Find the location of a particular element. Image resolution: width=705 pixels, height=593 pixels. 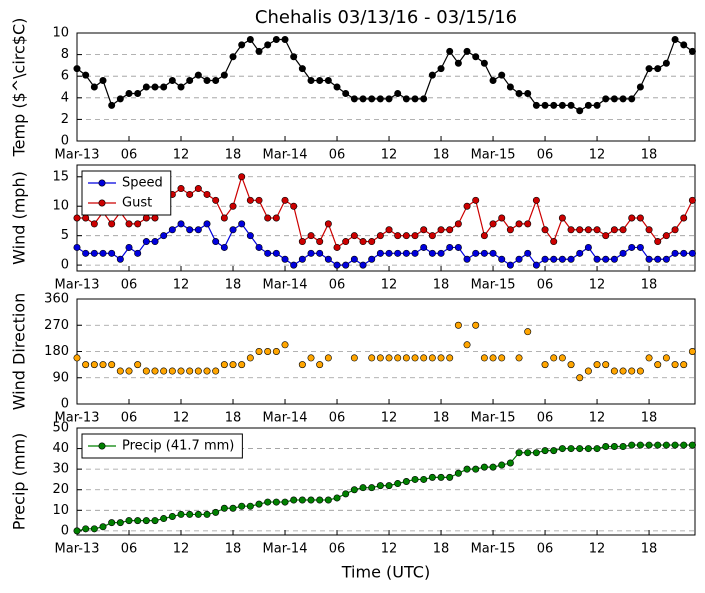

y-axis-label: Precip (mm) is located at coordinates (19, 482).